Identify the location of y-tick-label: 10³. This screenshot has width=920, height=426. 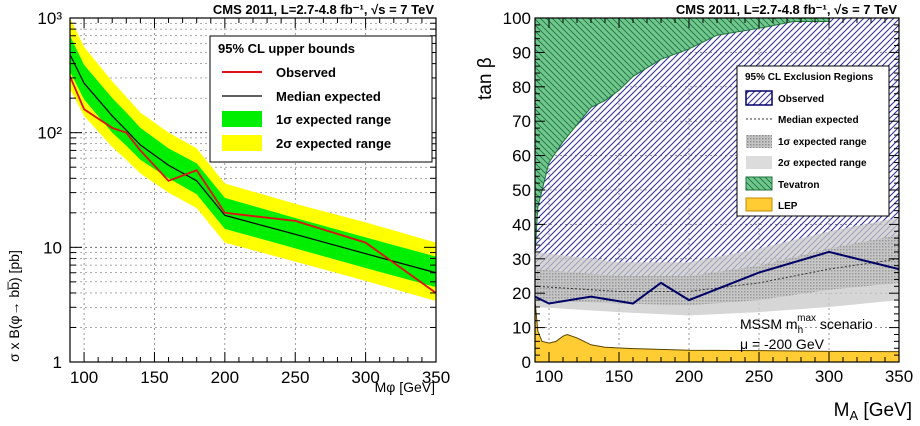
(49, 18).